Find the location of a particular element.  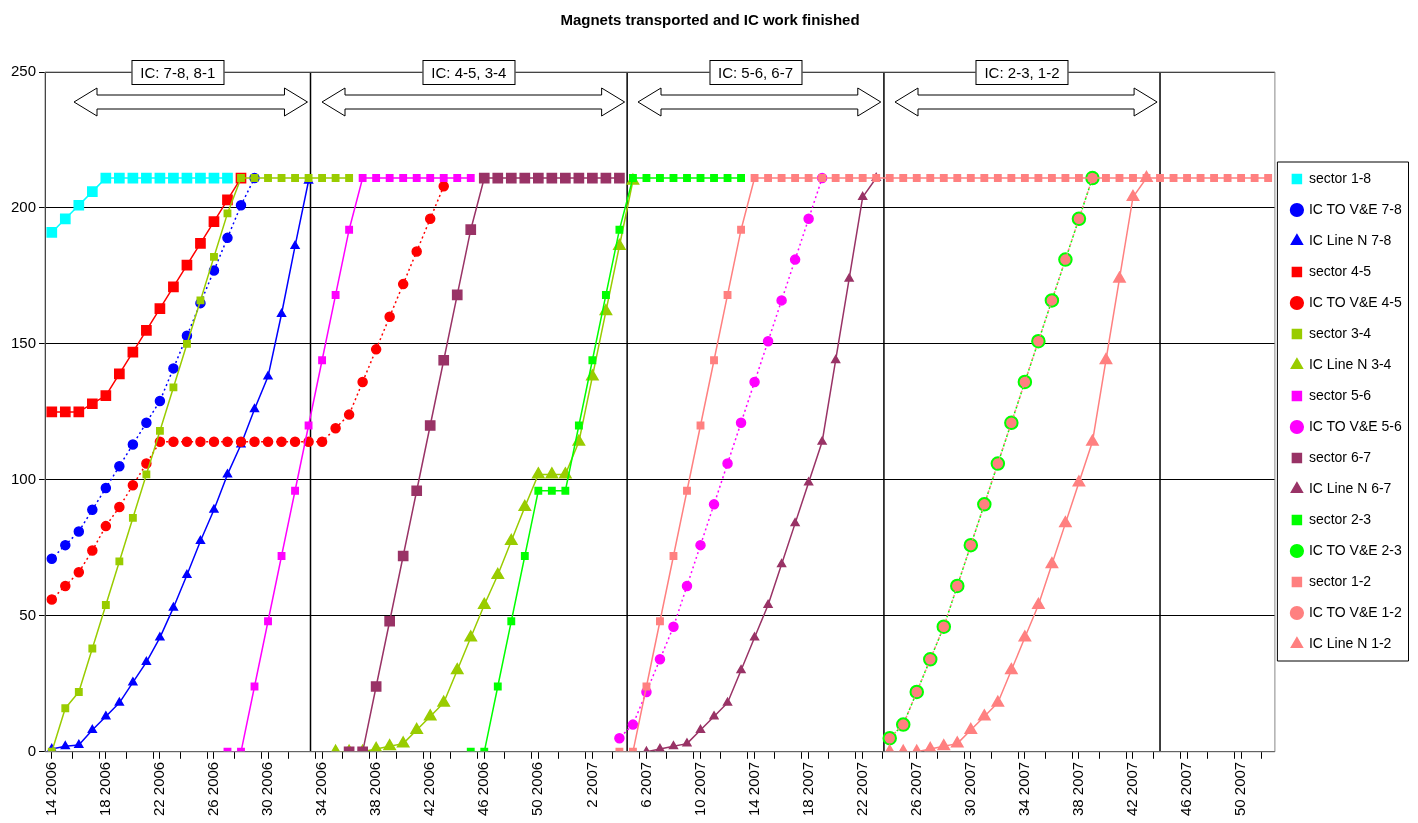

x-tick-label: 50 2007 is located at coordinates (1240, 789).